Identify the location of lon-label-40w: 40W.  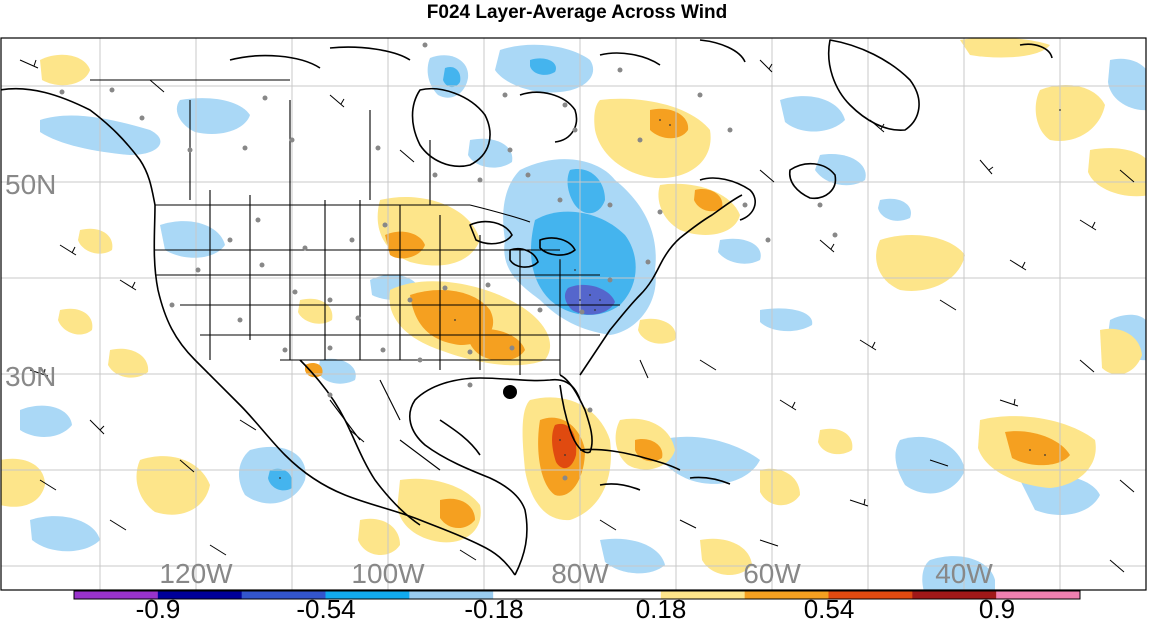
(964, 573).